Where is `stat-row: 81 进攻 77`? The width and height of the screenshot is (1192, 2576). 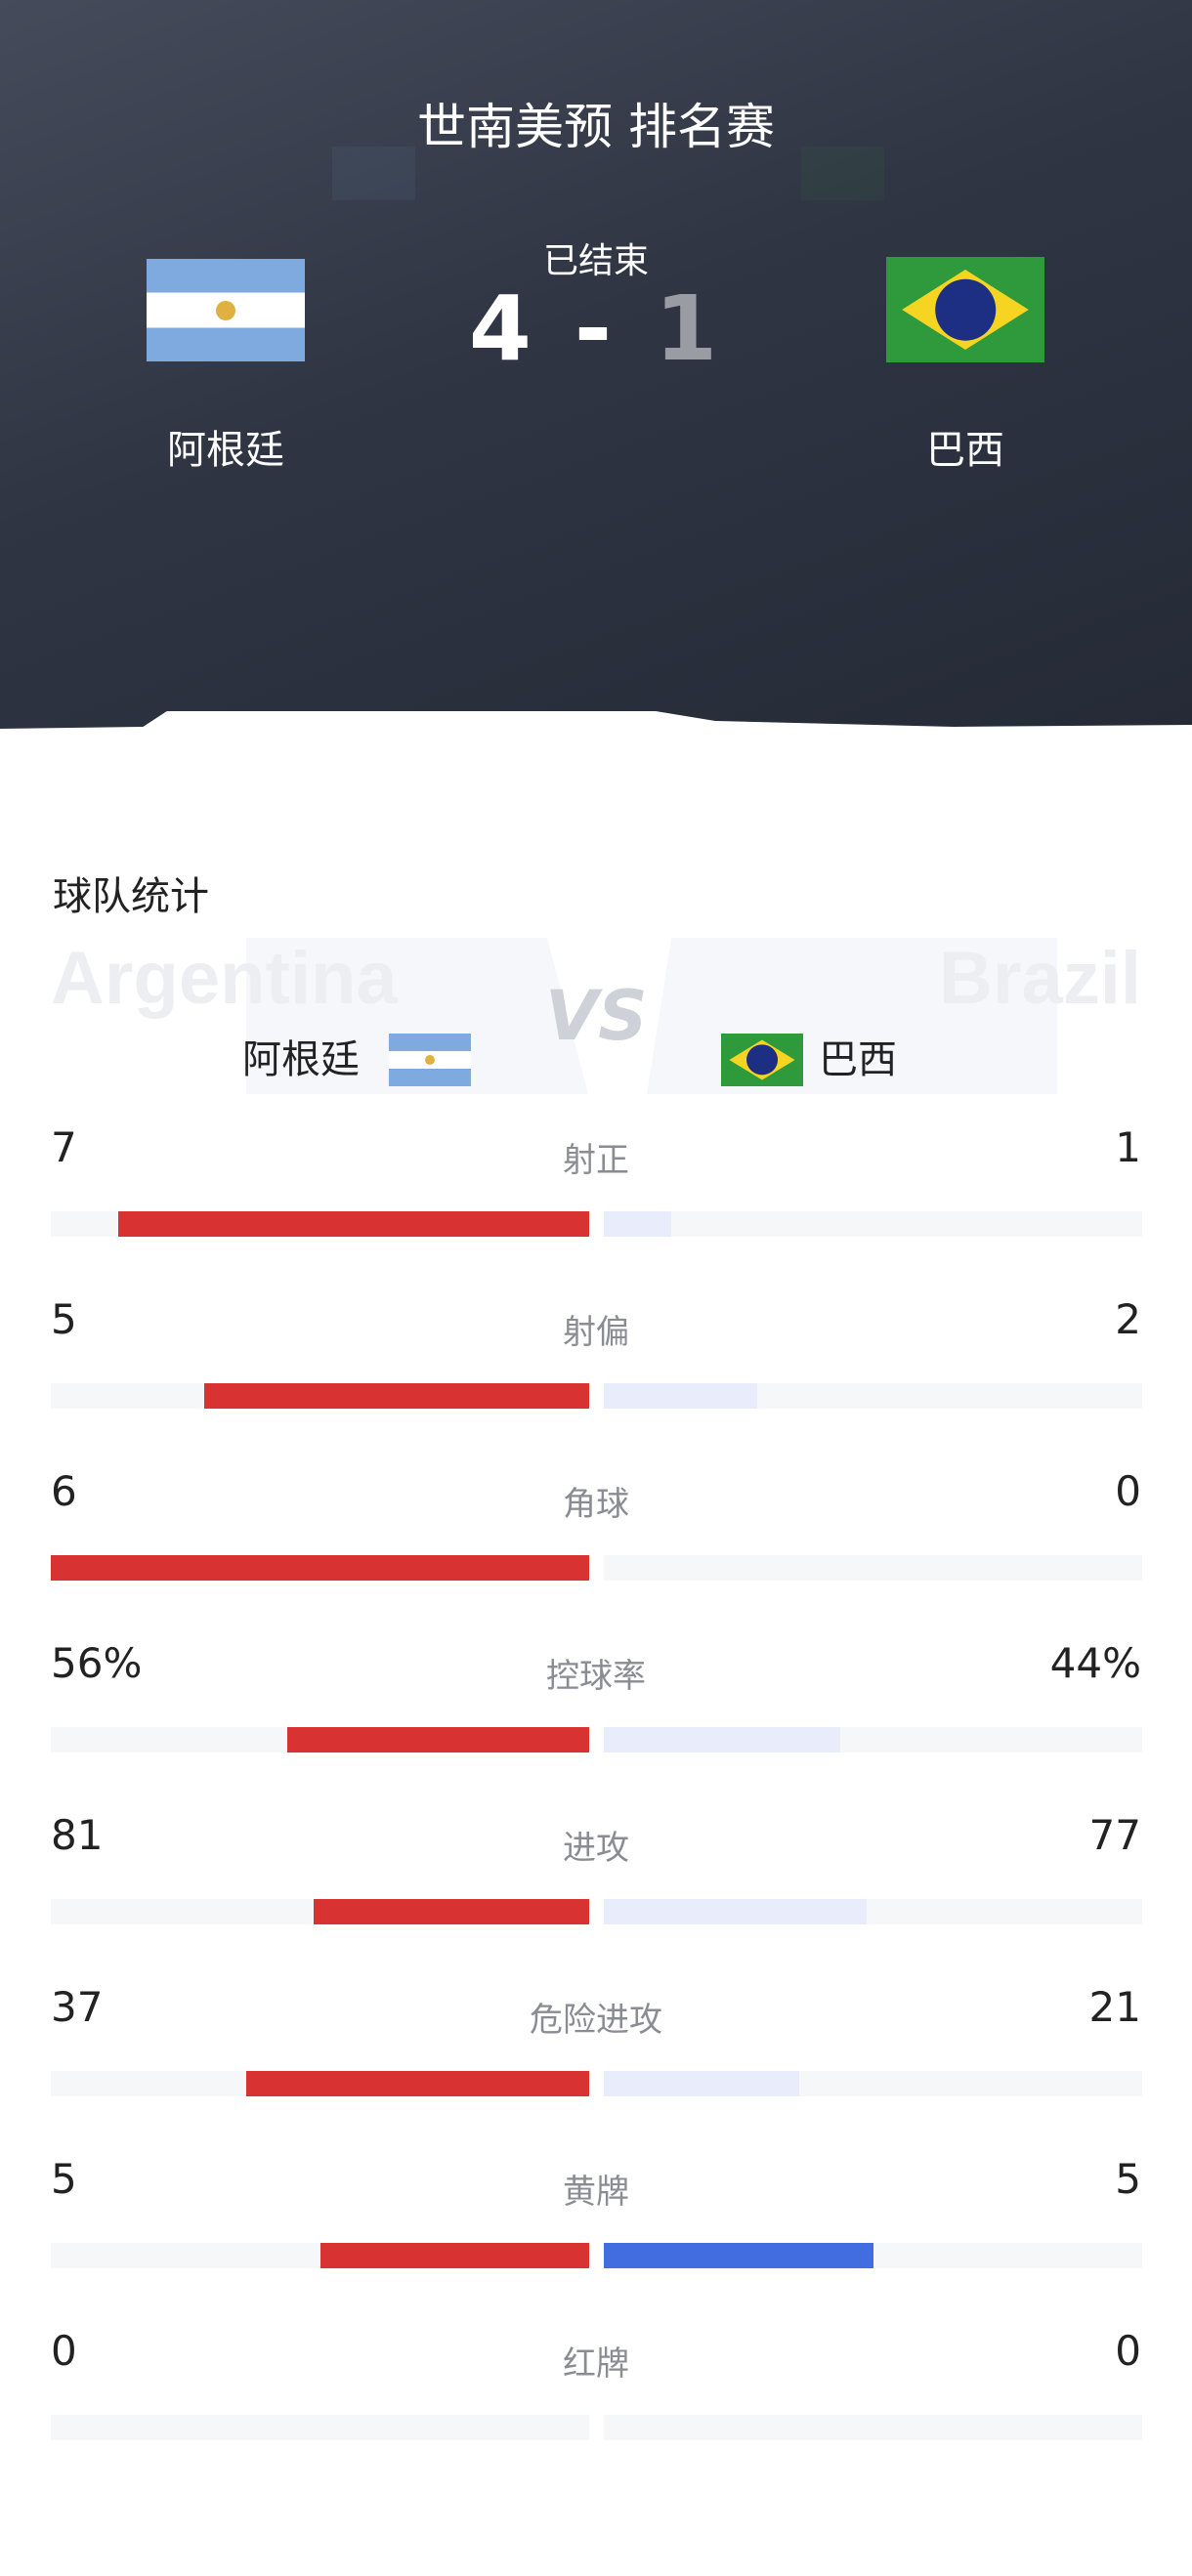 stat-row: 81 进攻 77 is located at coordinates (596, 1897).